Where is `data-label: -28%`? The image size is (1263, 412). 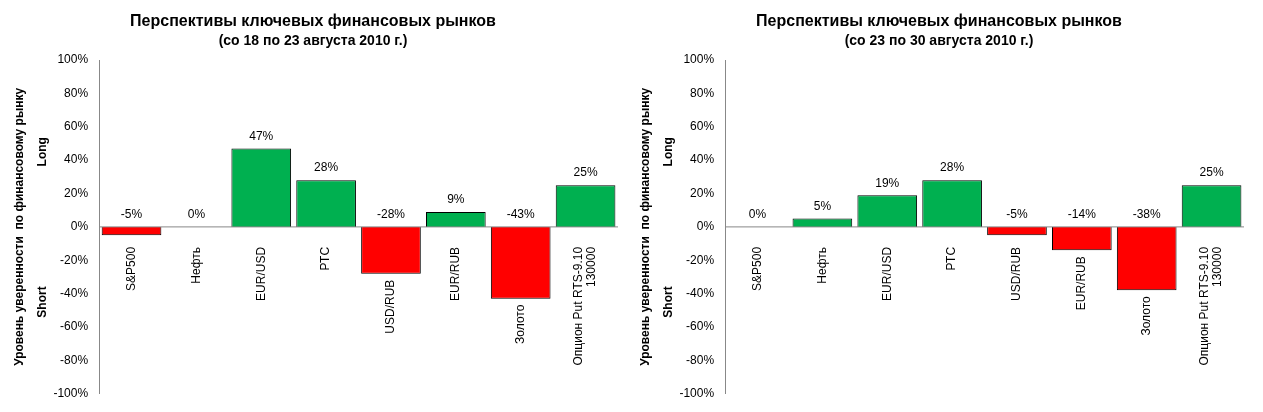 data-label: -28% is located at coordinates (391, 214).